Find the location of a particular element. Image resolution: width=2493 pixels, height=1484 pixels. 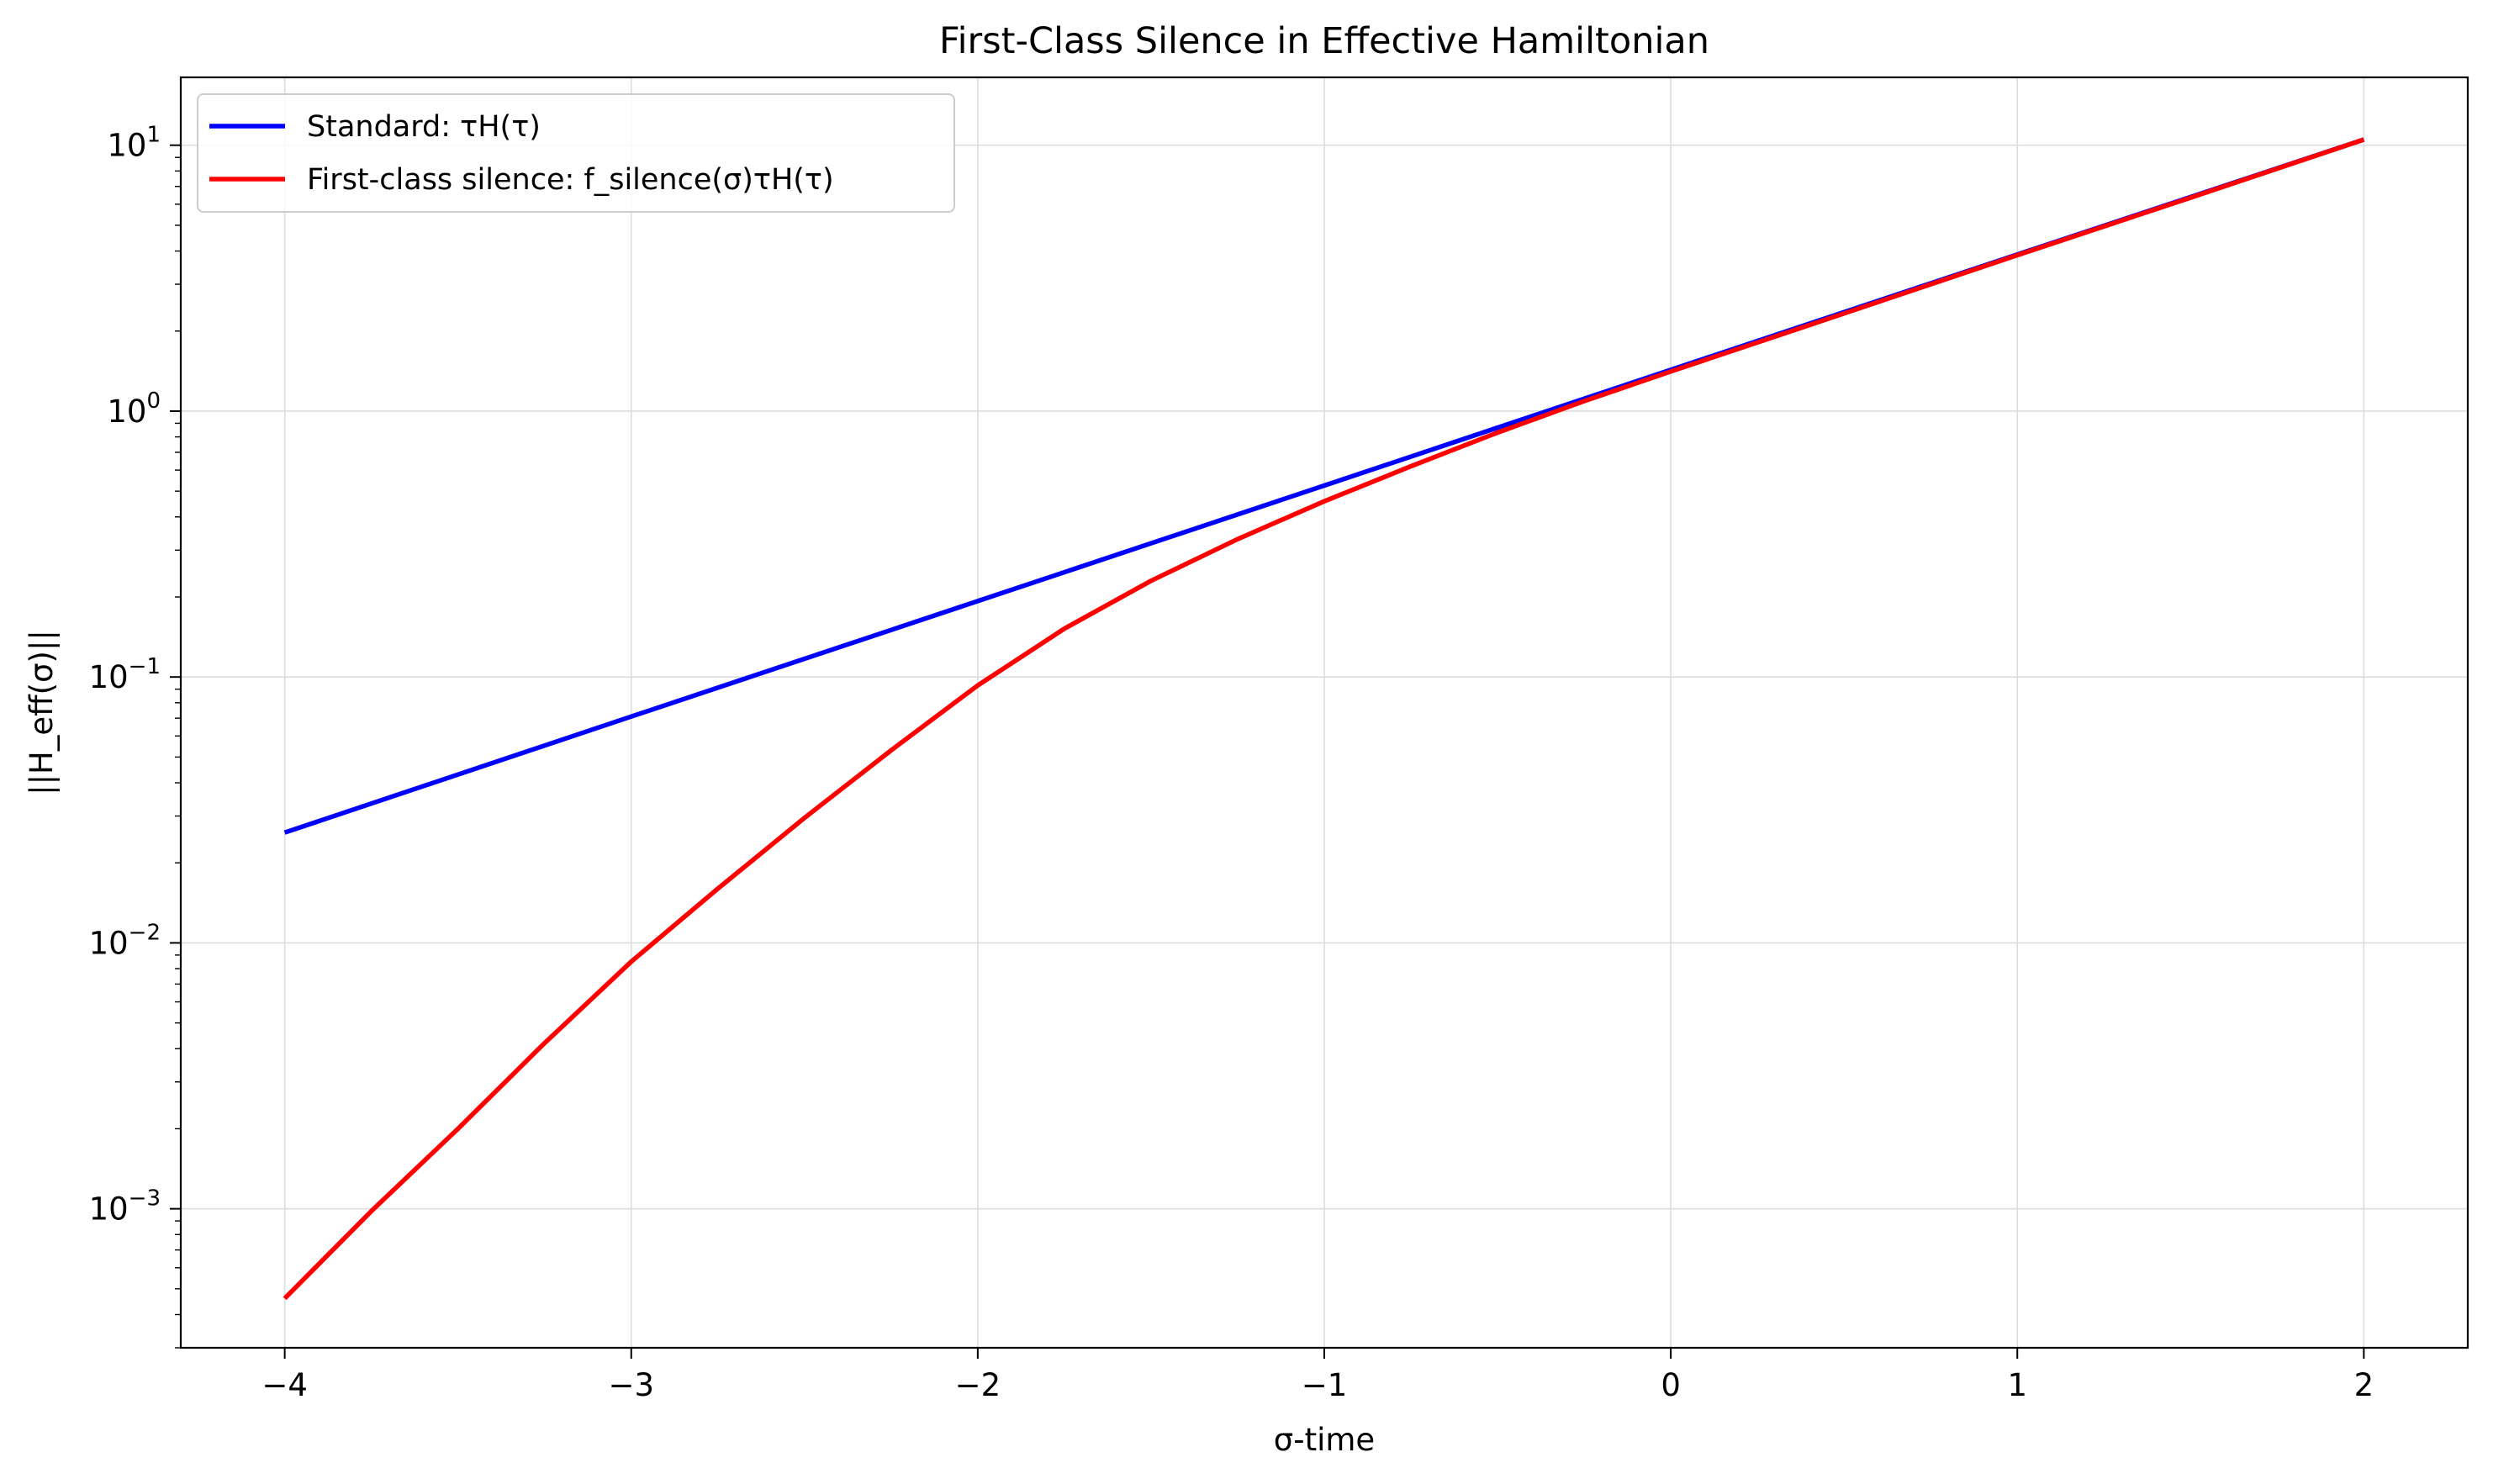

y-tick-label: 10⁰ is located at coordinates (134, 409).